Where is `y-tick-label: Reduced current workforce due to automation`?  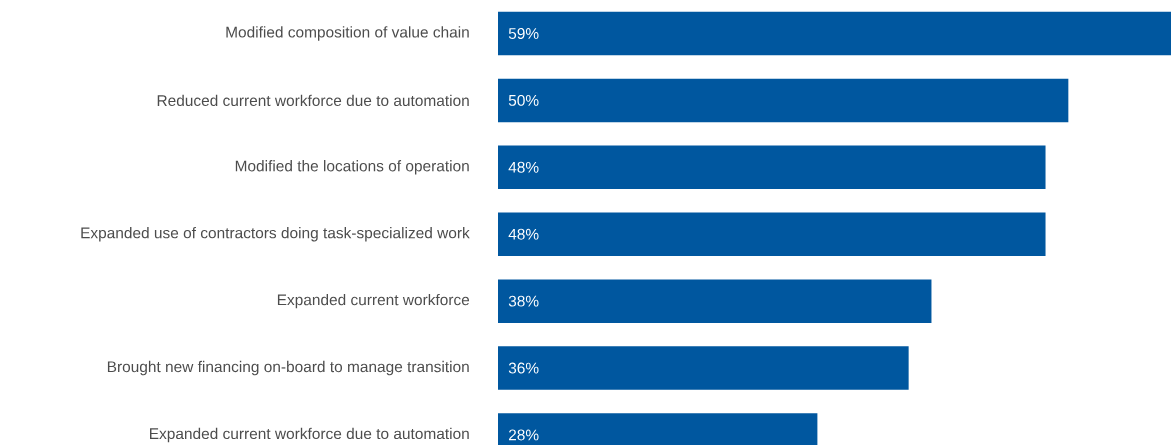
y-tick-label: Reduced current workforce due to automation is located at coordinates (313, 100).